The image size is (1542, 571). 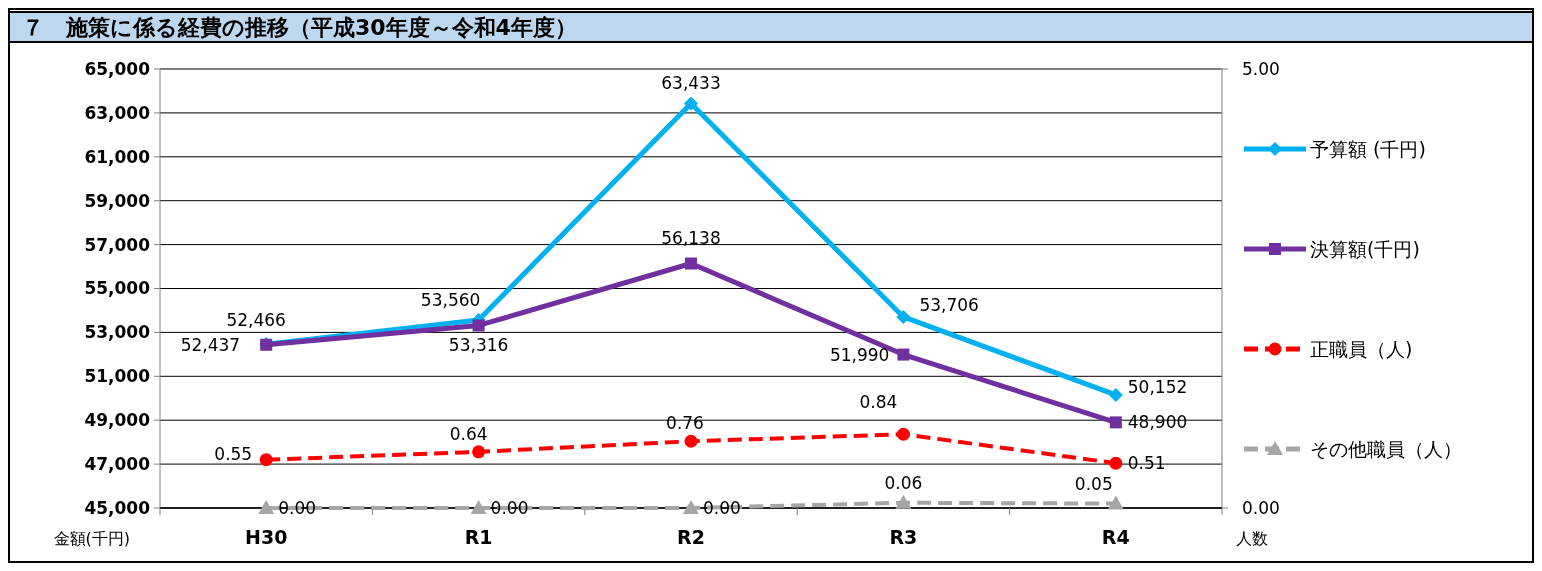 What do you see at coordinates (1361, 348) in the screenshot?
I see `legend-label: 正職員（人)` at bounding box center [1361, 348].